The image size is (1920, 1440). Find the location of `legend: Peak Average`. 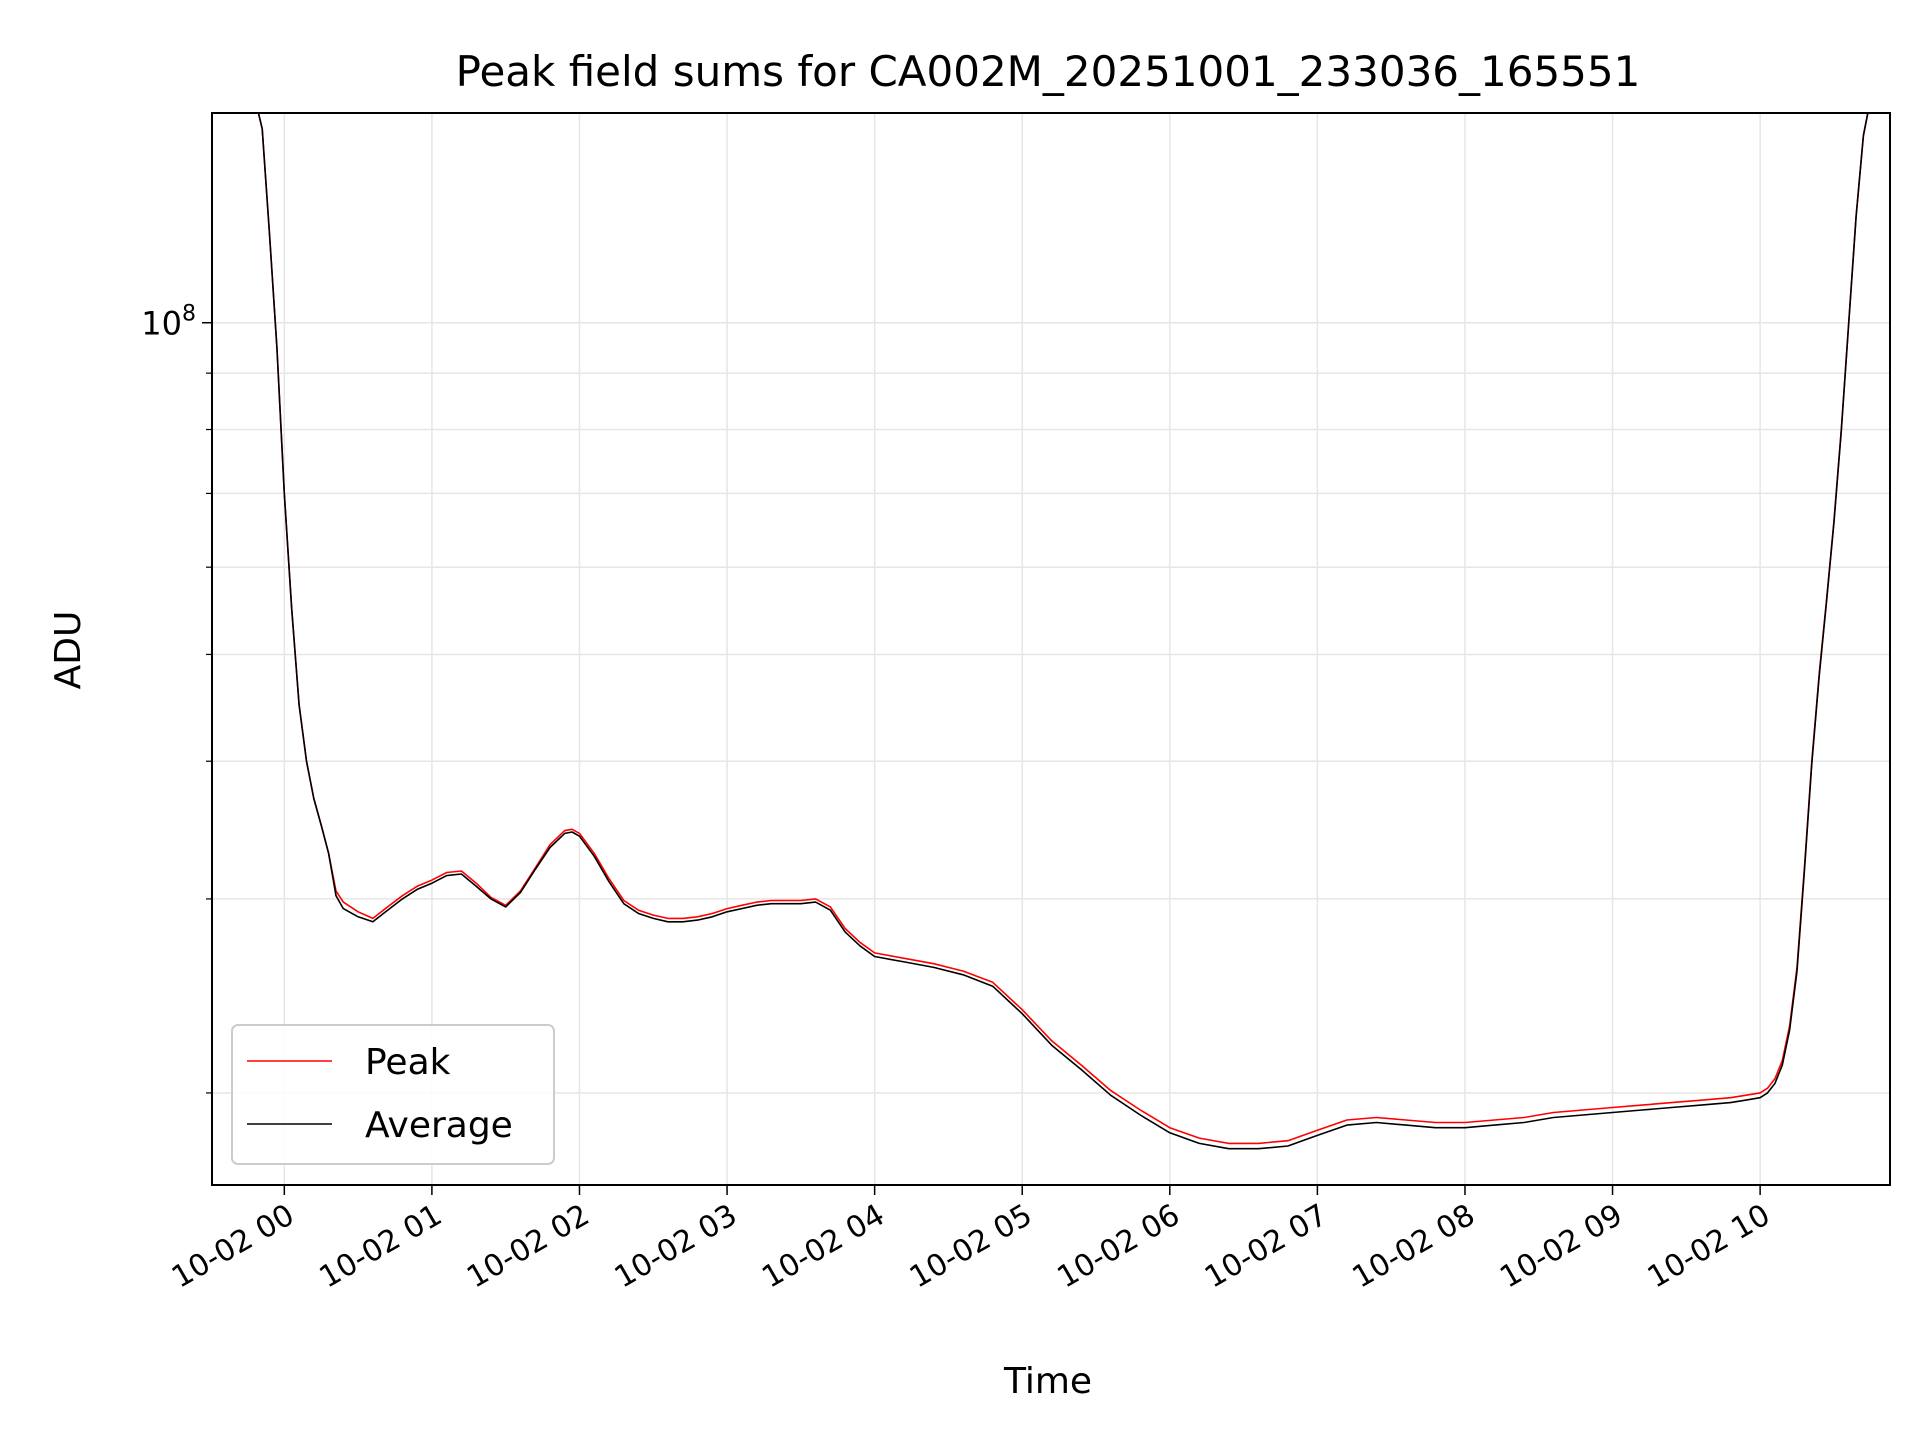

legend: Peak Average is located at coordinates (393, 1094).